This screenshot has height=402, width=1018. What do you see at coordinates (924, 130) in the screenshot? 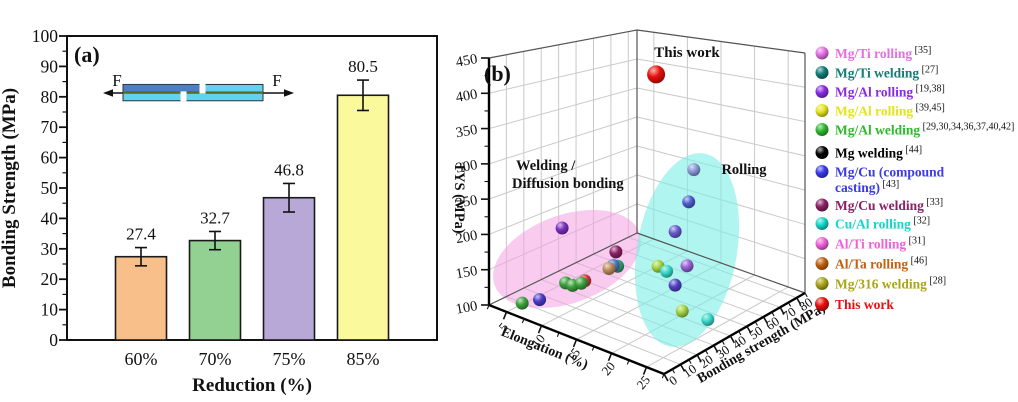
I see `legend-label: Mg/Al welding [29,30,34,36,37,40,42]` at bounding box center [924, 130].